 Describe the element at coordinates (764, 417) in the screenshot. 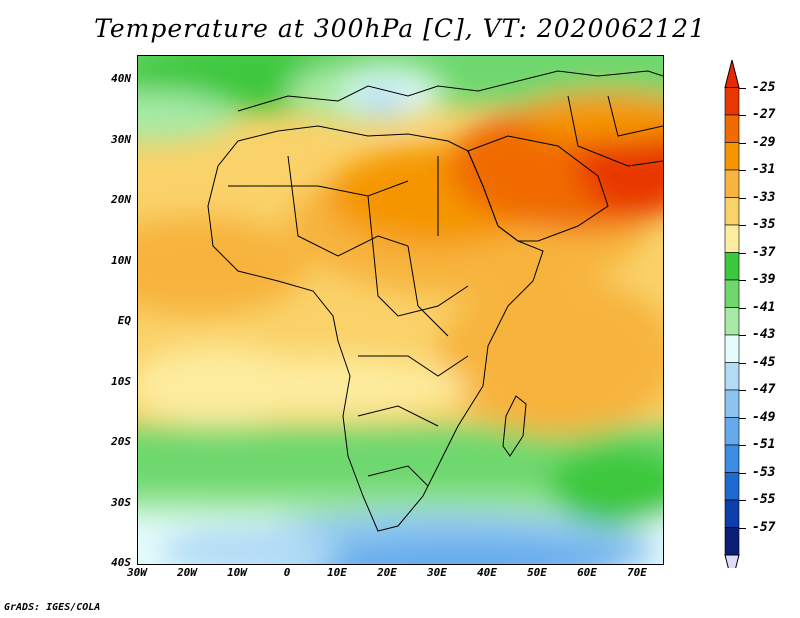

I see `colorbar-label: -49` at that location.